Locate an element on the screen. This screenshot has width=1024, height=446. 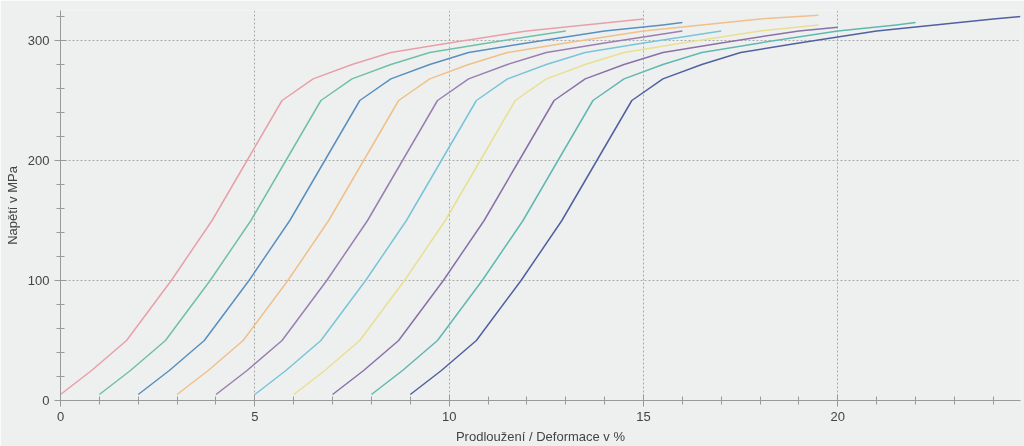
x-tick-label: 15 is located at coordinates (643, 416).